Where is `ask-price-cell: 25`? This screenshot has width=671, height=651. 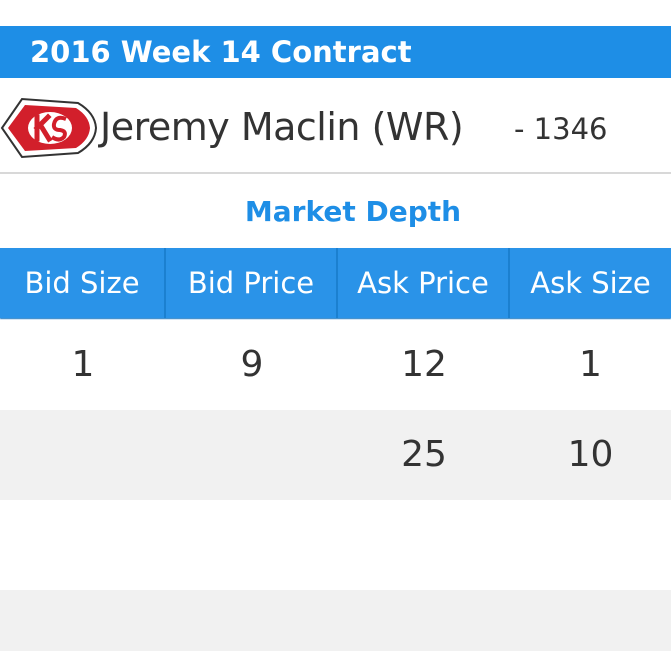 ask-price-cell: 25 is located at coordinates (424, 454).